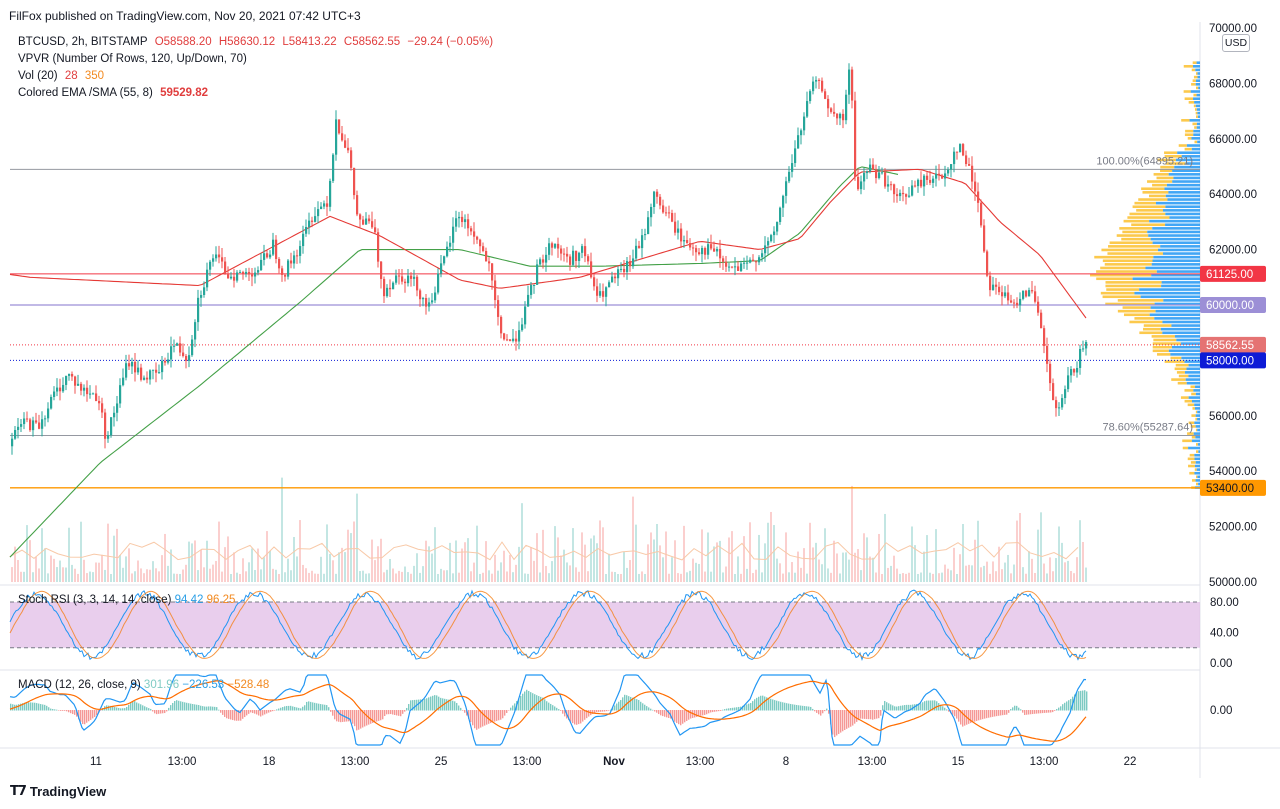 The height and width of the screenshot is (809, 1280). I want to click on vpvr-legend: VPVR (Number Of Rows, 120, Up/Down, 70), so click(134, 59).